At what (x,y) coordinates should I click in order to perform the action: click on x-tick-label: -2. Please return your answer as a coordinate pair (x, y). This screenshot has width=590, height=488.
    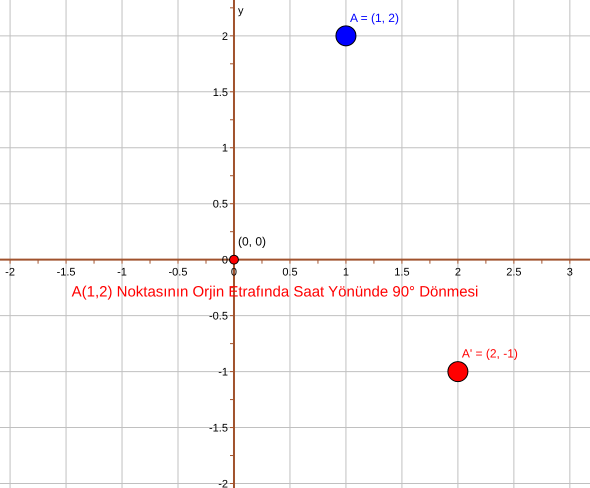
    Looking at the image, I should click on (10, 272).